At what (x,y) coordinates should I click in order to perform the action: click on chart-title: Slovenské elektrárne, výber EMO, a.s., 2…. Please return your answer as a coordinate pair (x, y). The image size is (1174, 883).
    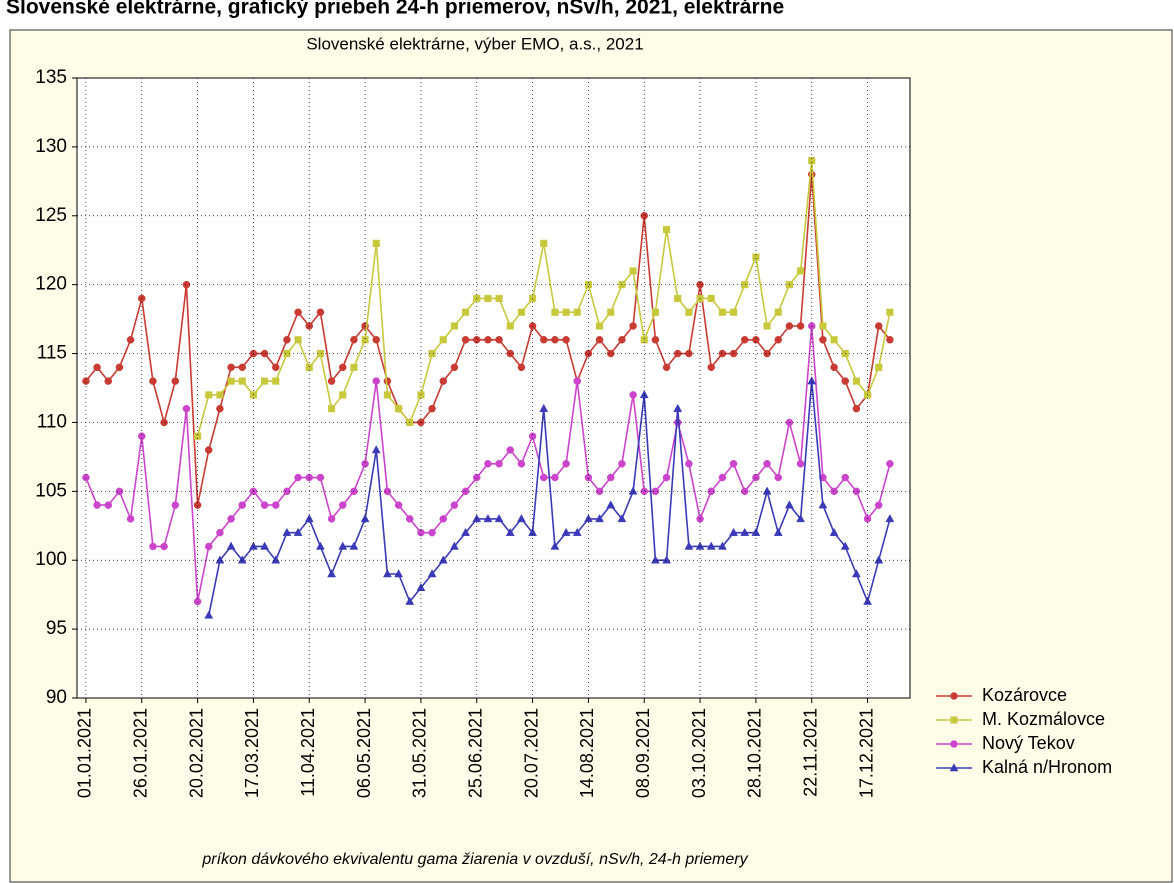
    Looking at the image, I should click on (474, 43).